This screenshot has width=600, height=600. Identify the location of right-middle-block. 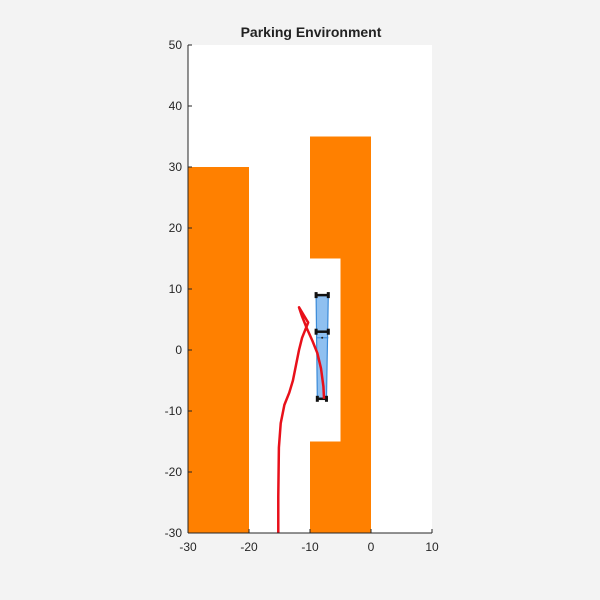
(355, 350).